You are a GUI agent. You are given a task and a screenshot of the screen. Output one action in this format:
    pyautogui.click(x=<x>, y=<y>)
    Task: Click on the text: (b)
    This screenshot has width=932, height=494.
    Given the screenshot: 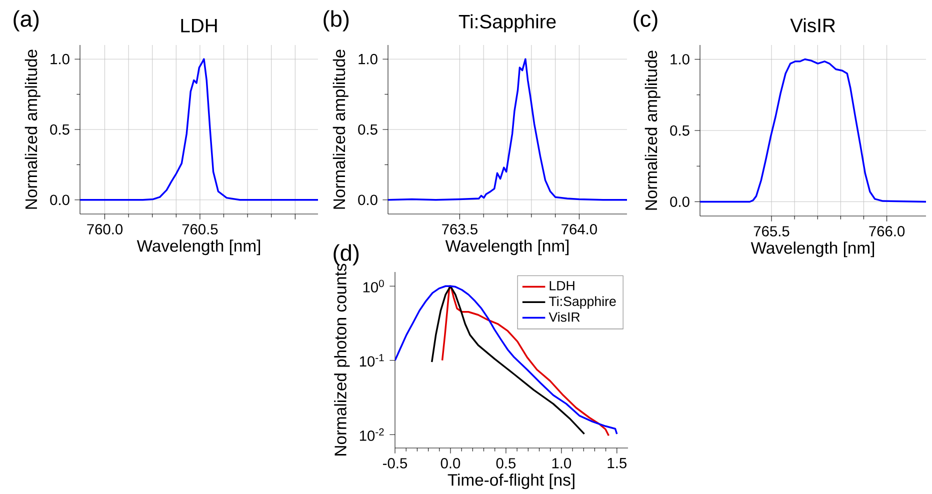 What is the action you would take?
    pyautogui.click(x=336, y=21)
    